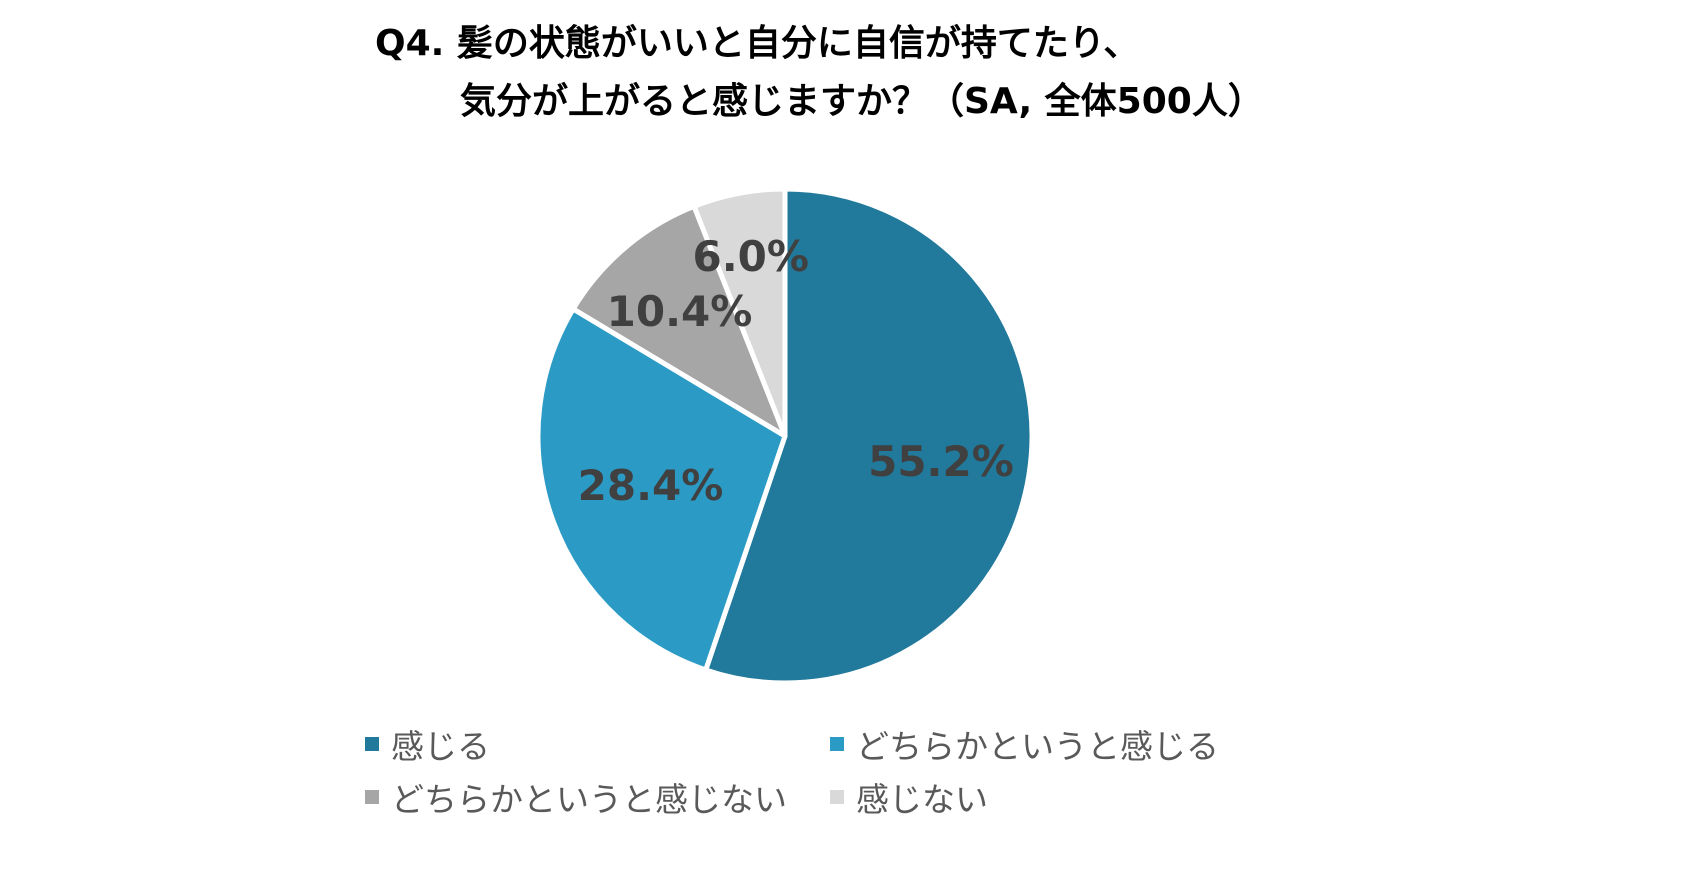  I want to click on pie-slice-kanjinai, so click(739, 312).